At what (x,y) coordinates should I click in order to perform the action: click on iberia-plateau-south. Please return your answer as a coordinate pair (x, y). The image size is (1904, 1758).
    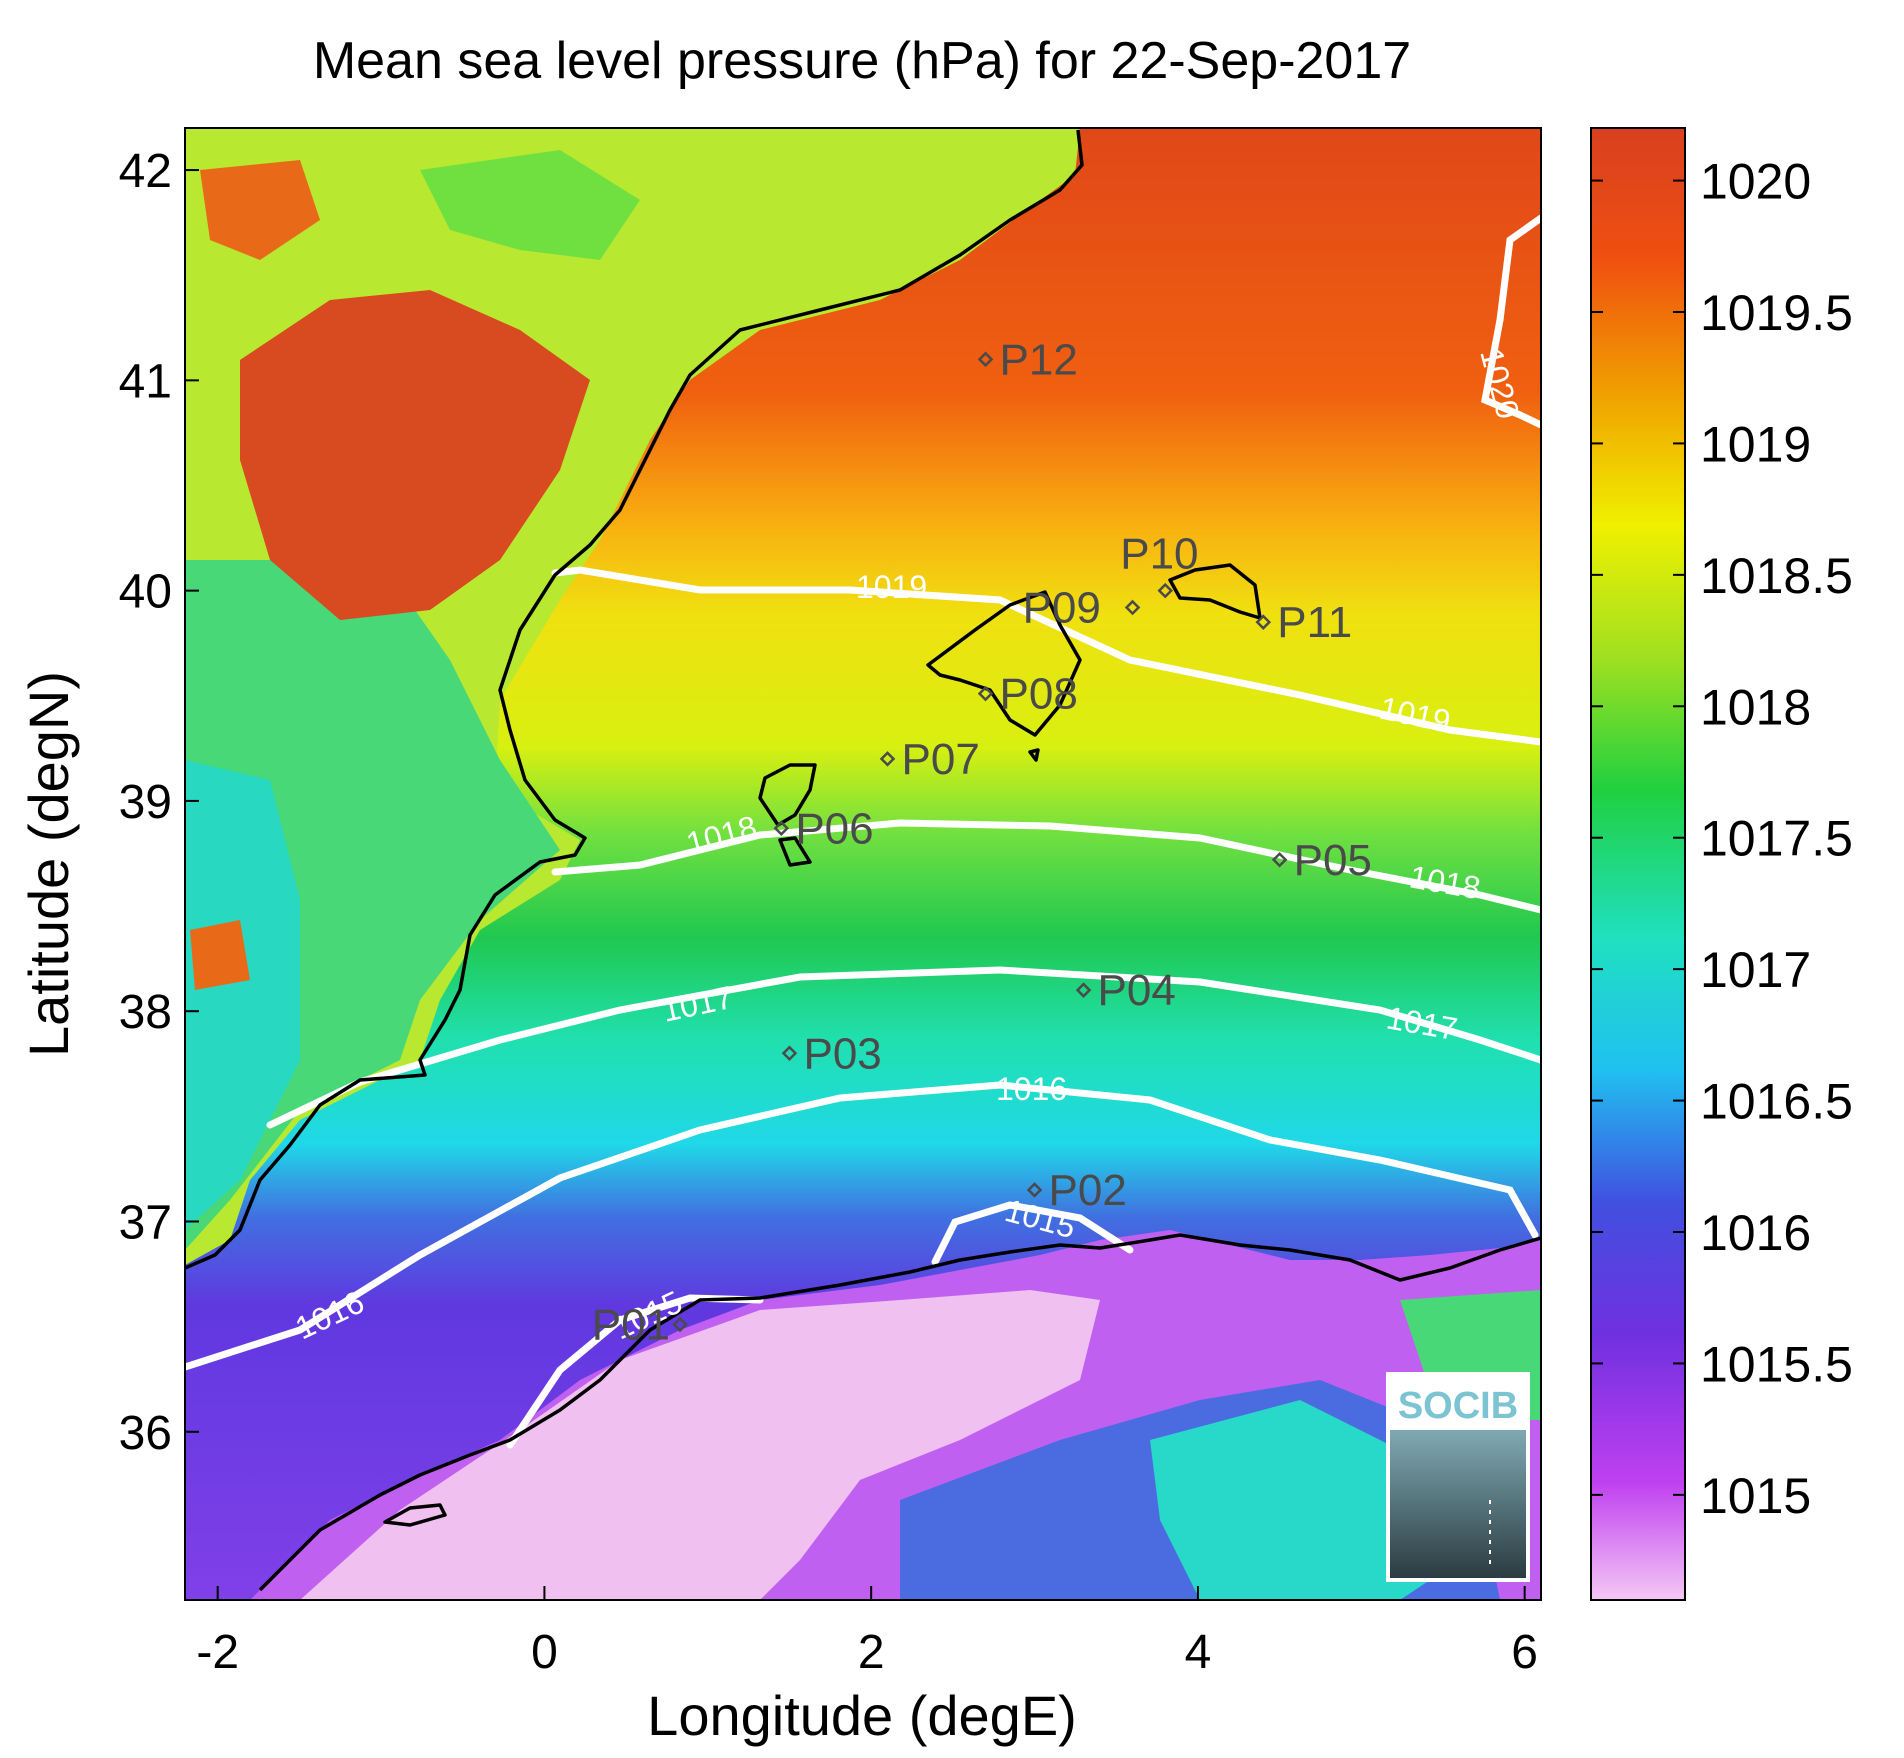
    Looking at the image, I should click on (220, 955).